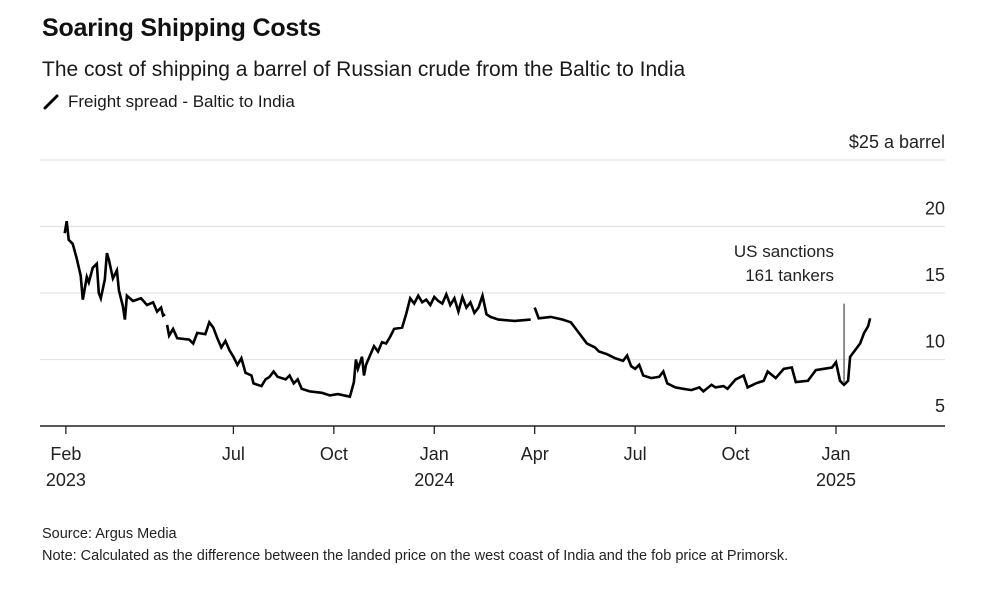 The image size is (985, 600). Describe the element at coordinates (897, 142) in the screenshot. I see `y-tick-label: $25 a barrel` at that location.